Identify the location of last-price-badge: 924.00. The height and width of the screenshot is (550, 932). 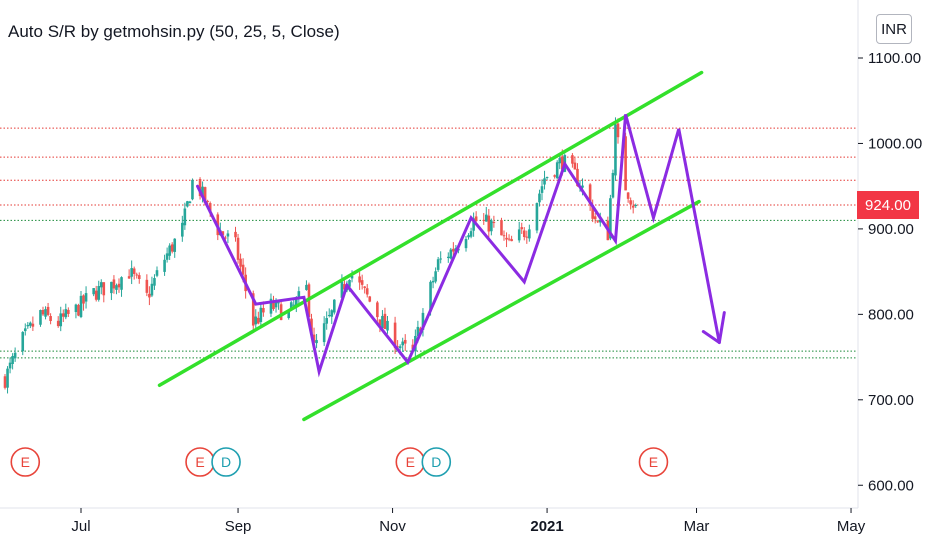
(888, 205).